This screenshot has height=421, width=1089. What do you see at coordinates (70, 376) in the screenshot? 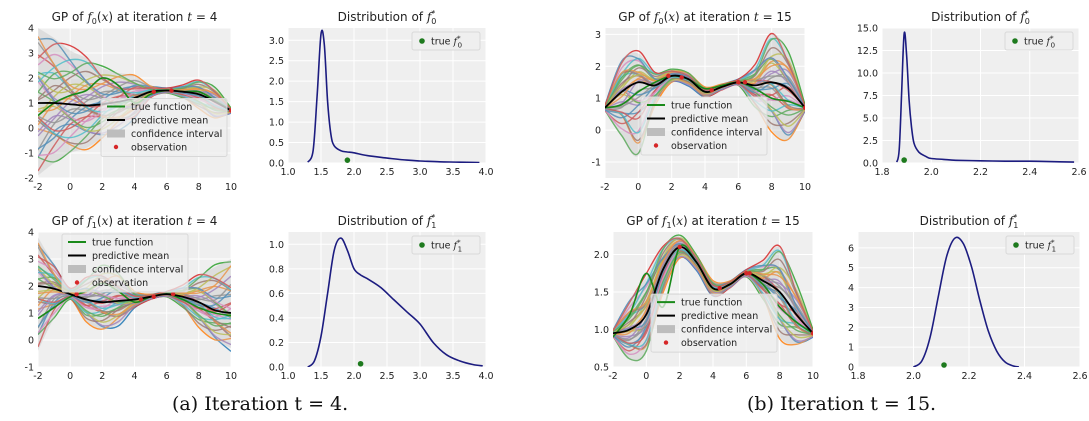
I see `x-tick-label: 0` at bounding box center [70, 376].